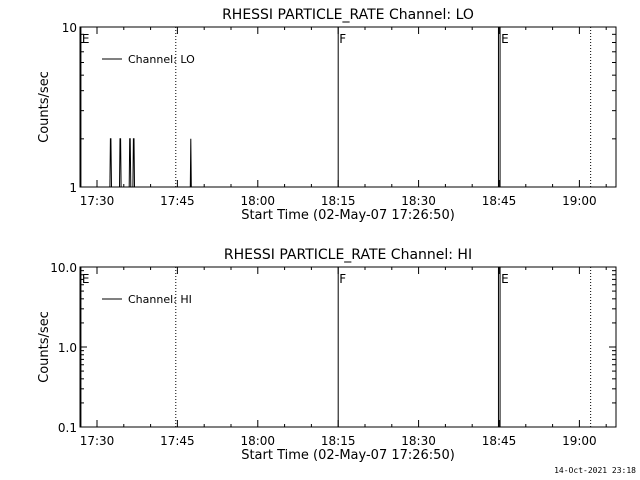  I want to click on y-tick-label: 1.0, so click(67, 348).